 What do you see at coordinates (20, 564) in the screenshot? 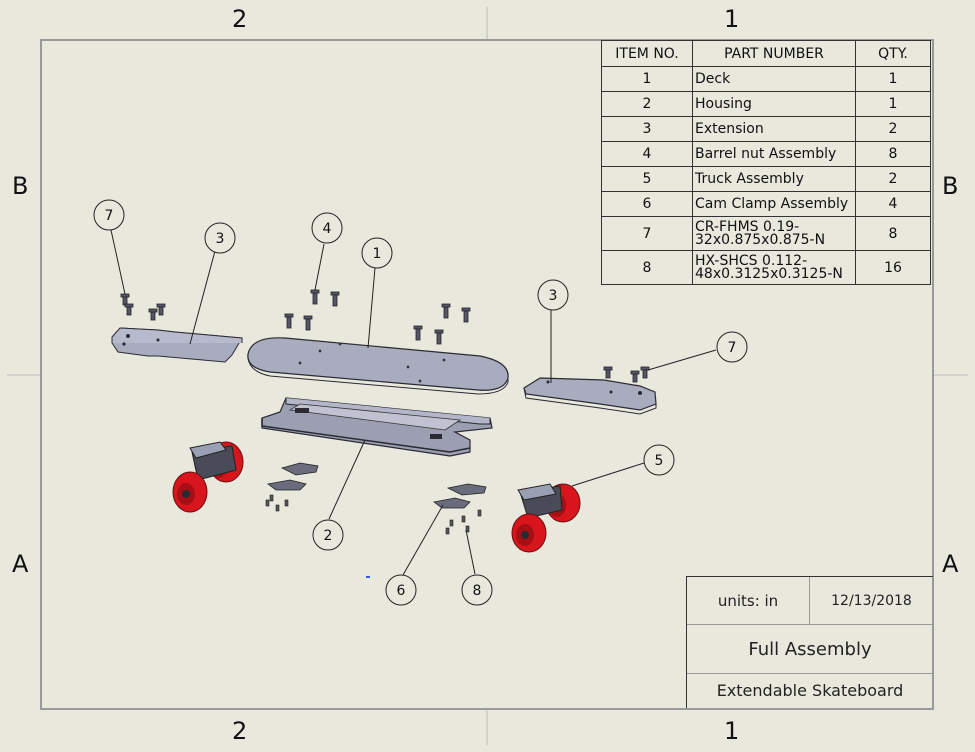
I see `zone-left-a: A` at bounding box center [20, 564].